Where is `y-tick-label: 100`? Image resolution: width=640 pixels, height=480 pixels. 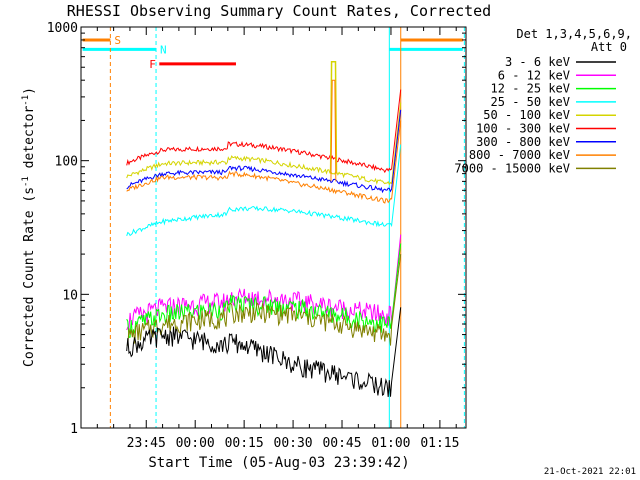
y-tick-label: 100 is located at coordinates (66, 162).